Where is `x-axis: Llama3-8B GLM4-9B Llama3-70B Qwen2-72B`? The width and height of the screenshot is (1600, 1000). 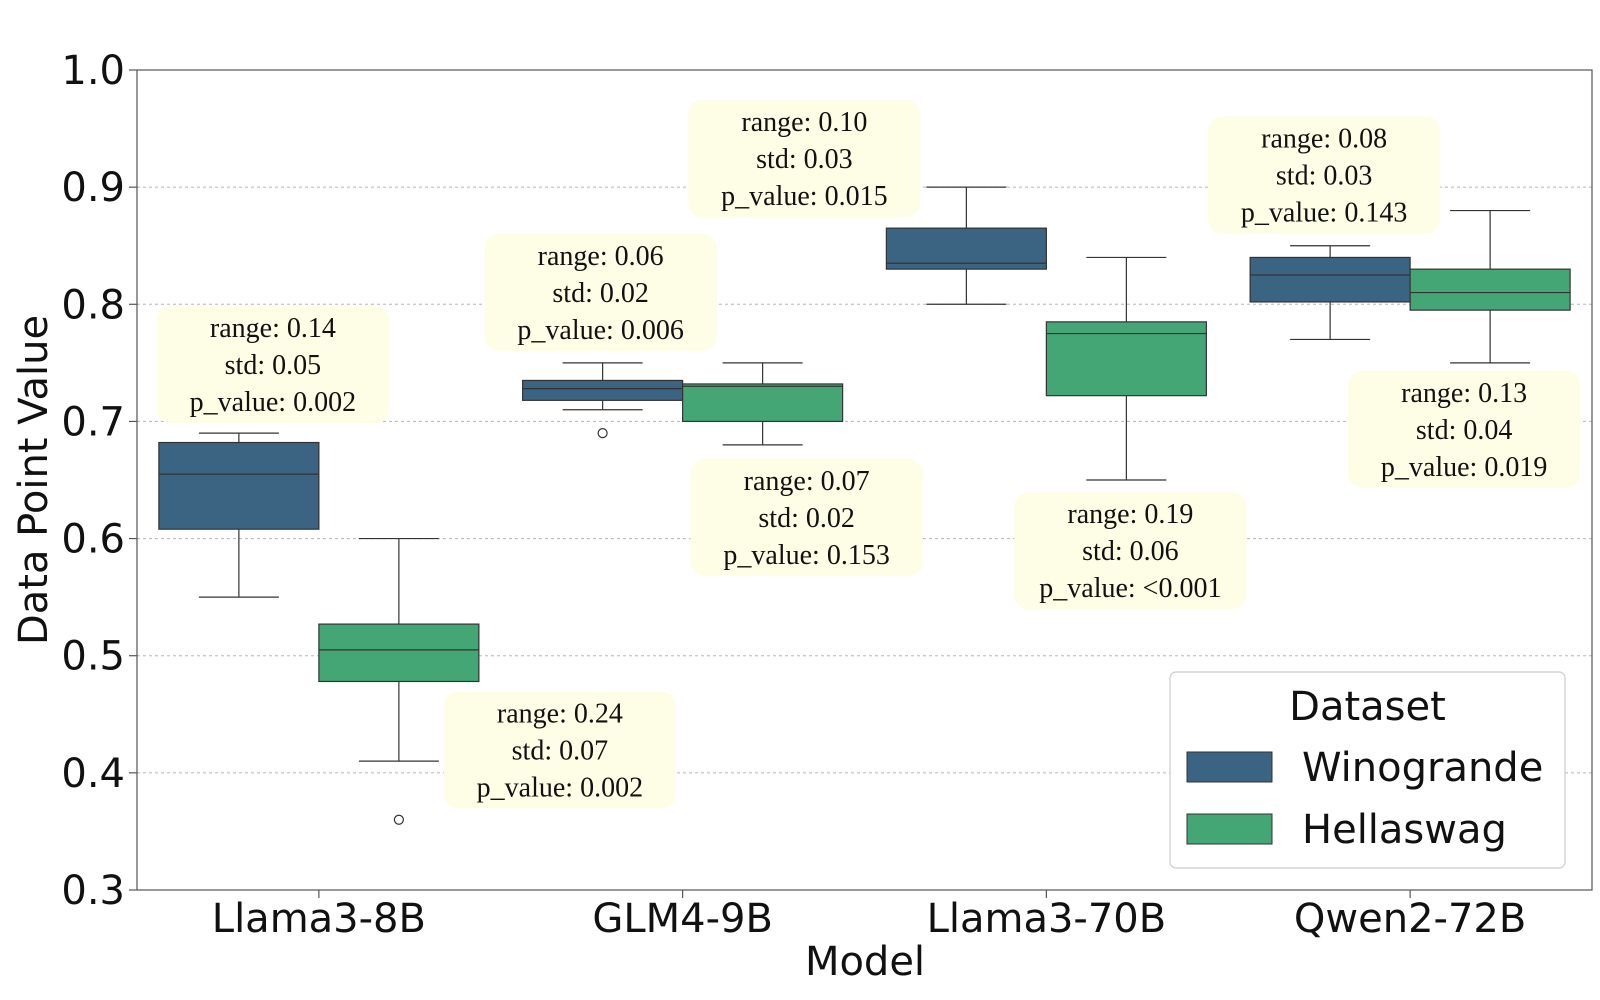
x-axis: Llama3-8B GLM4-9B Llama3-70B Qwen2-72B is located at coordinates (869, 916).